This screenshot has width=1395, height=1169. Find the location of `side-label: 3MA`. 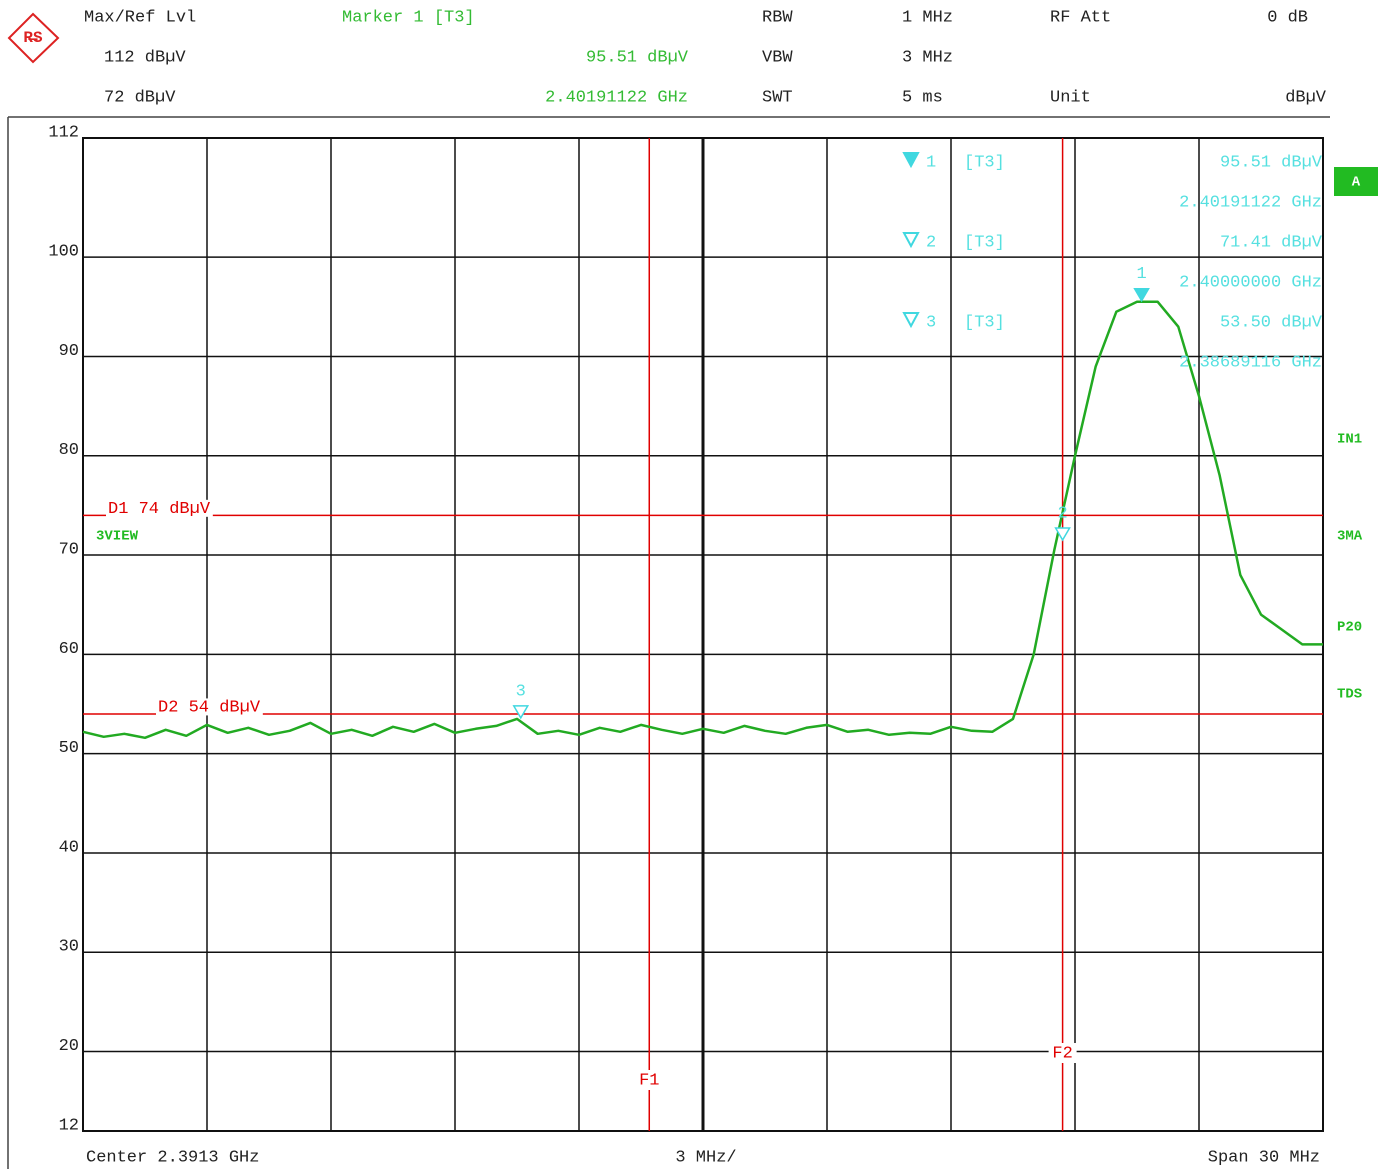

side-label: 3MA is located at coordinates (1350, 537).